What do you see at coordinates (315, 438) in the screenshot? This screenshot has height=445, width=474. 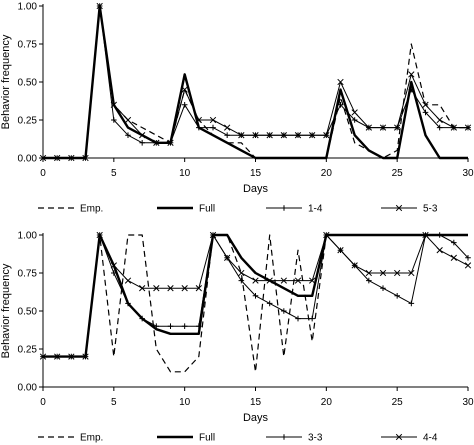 I see `legend-label-3-3: 3-3` at bounding box center [315, 438].